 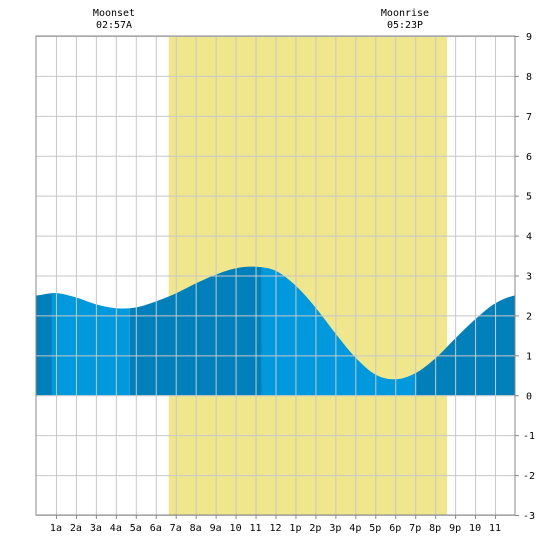 What do you see at coordinates (529, 117) in the screenshot?
I see `y-tick-label: 7` at bounding box center [529, 117].